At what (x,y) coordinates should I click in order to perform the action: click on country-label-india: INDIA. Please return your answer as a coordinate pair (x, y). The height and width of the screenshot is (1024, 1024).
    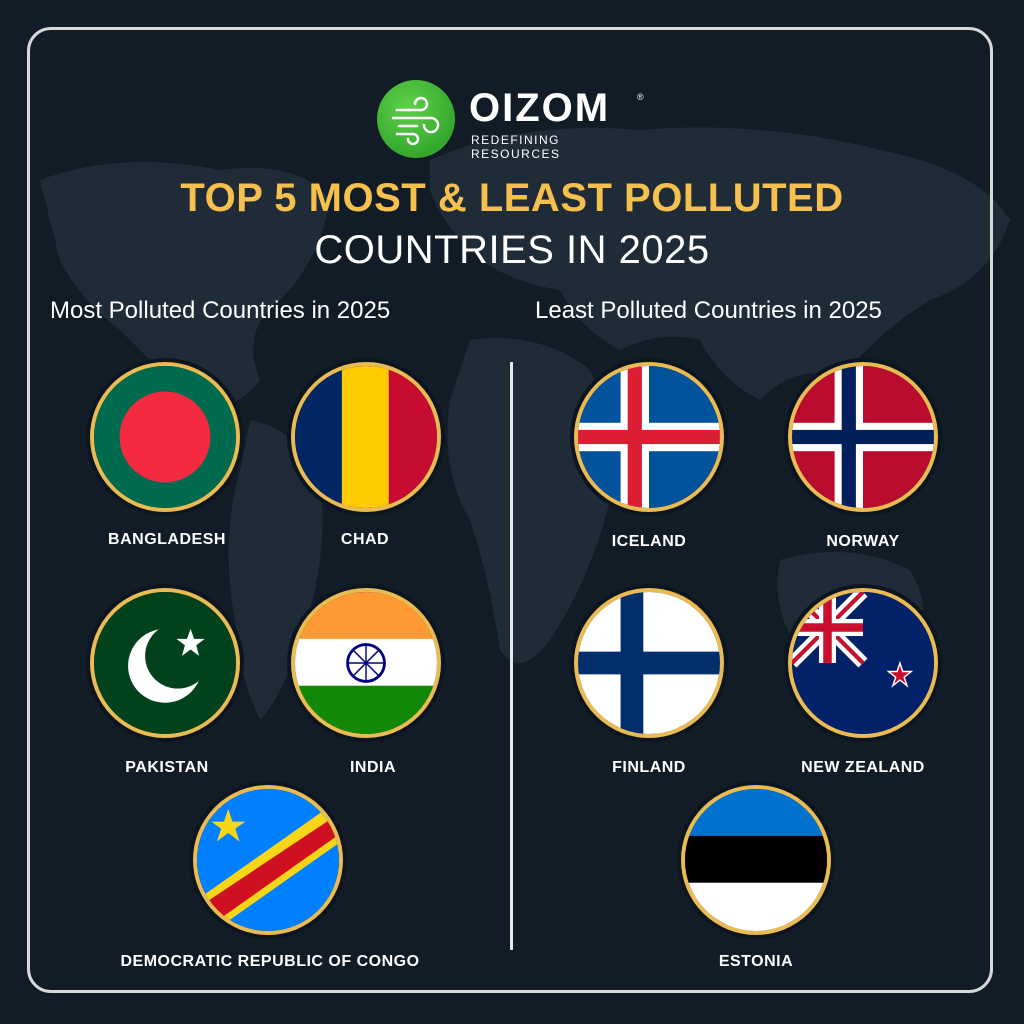
    Looking at the image, I should click on (373, 767).